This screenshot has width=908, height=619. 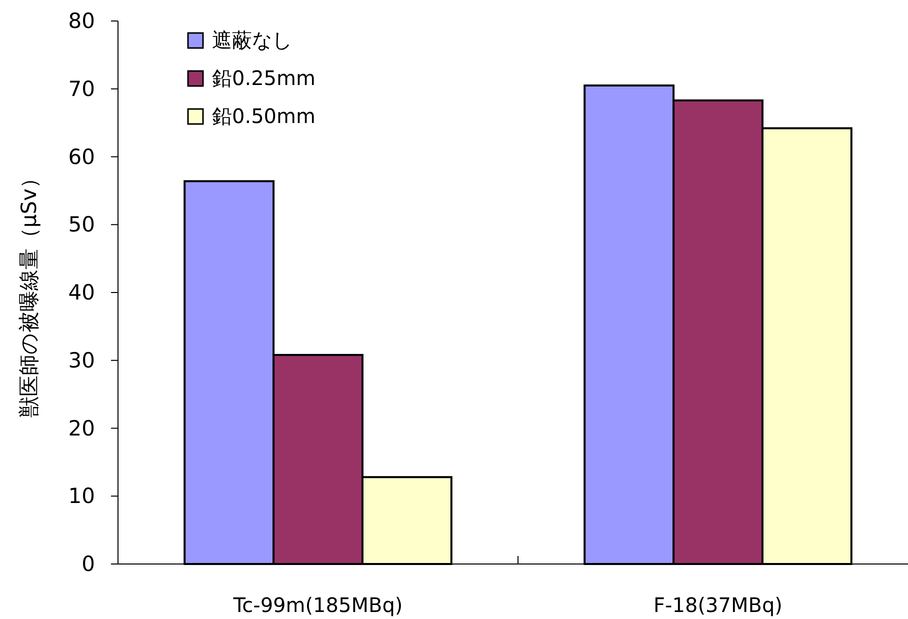 I want to click on x-tick-label: F-18(37MBq), so click(x=718, y=605).